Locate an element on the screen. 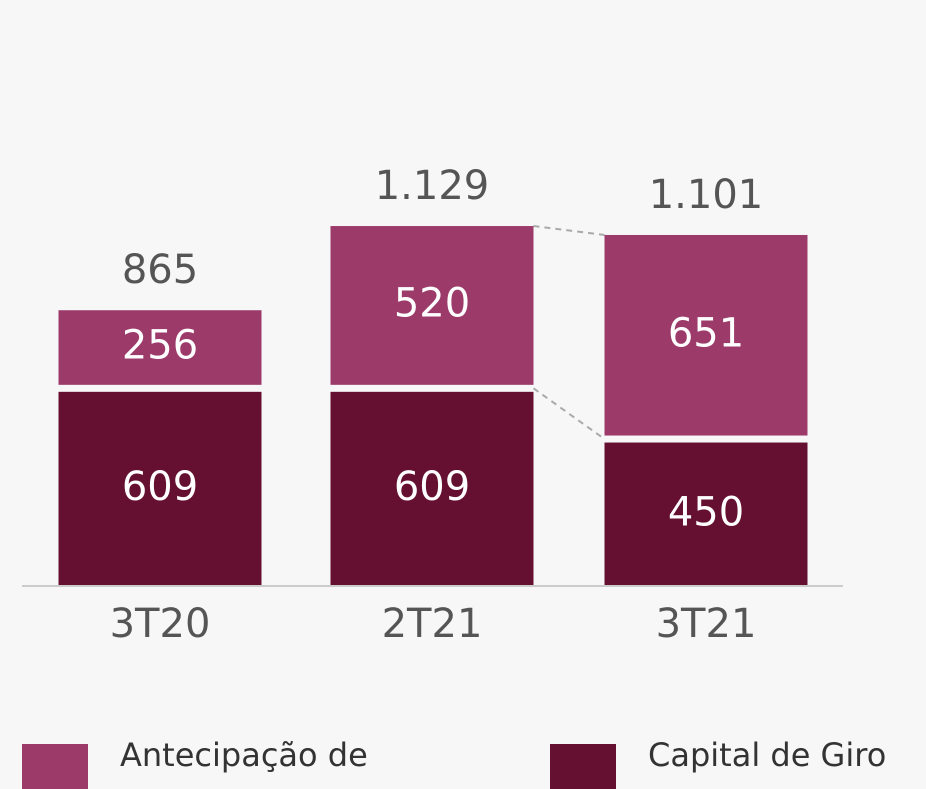 This screenshot has height=789, width=926. legend-label: Capital de Giro is located at coordinates (767, 755).